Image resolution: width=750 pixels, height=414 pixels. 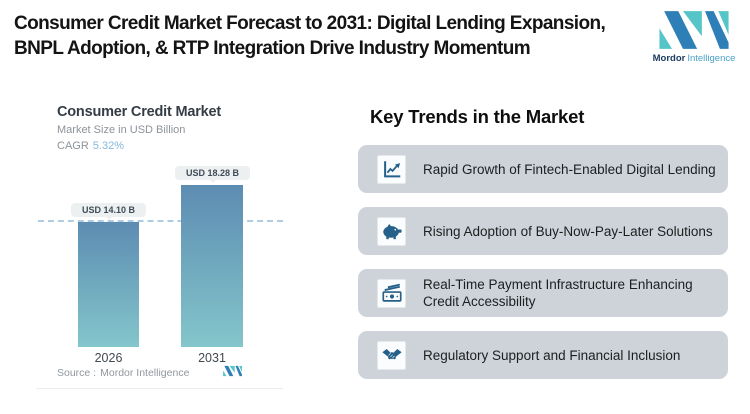 What do you see at coordinates (232, 371) in the screenshot?
I see `mordor-mini-logo-icon` at bounding box center [232, 371].